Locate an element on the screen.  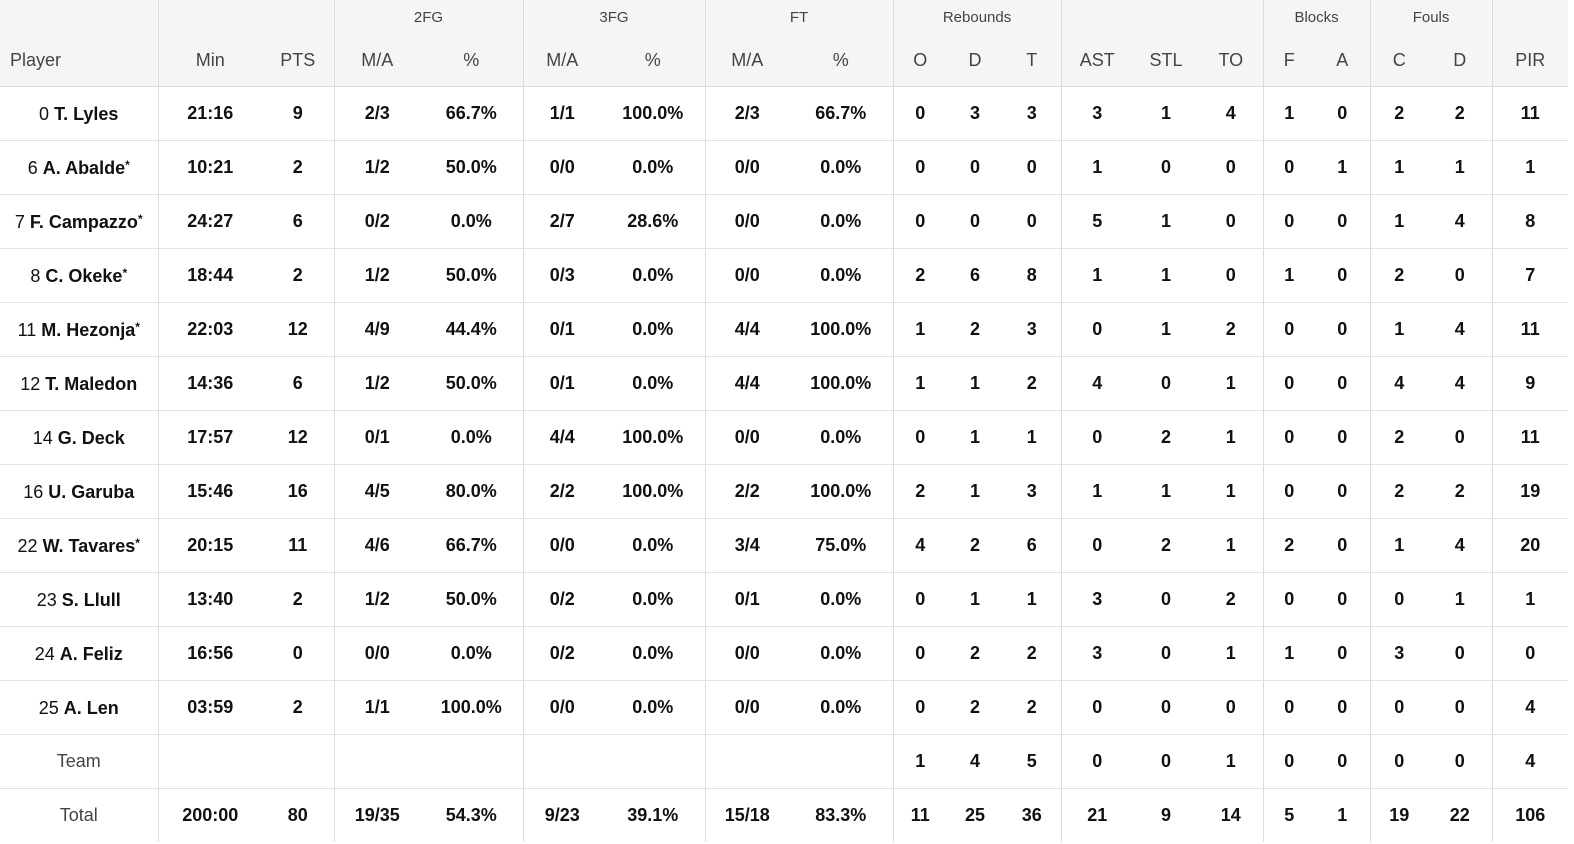
col-blk-a: A is located at coordinates (1343, 60).